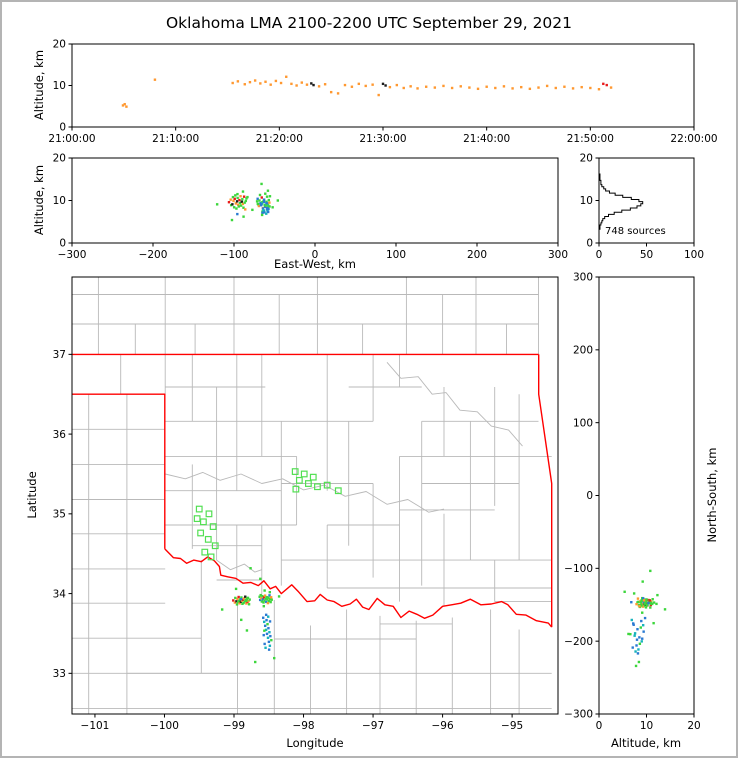 The width and height of the screenshot is (738, 758). I want to click on svg-text: 21:40:00, so click(486, 139).